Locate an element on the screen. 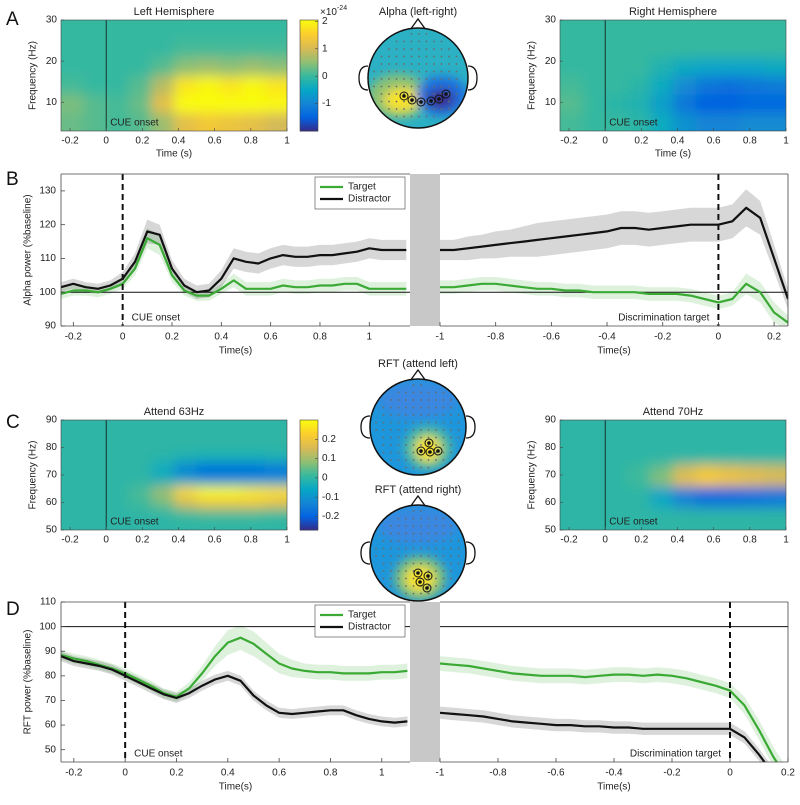  heatmap is located at coordinates (673, 75).